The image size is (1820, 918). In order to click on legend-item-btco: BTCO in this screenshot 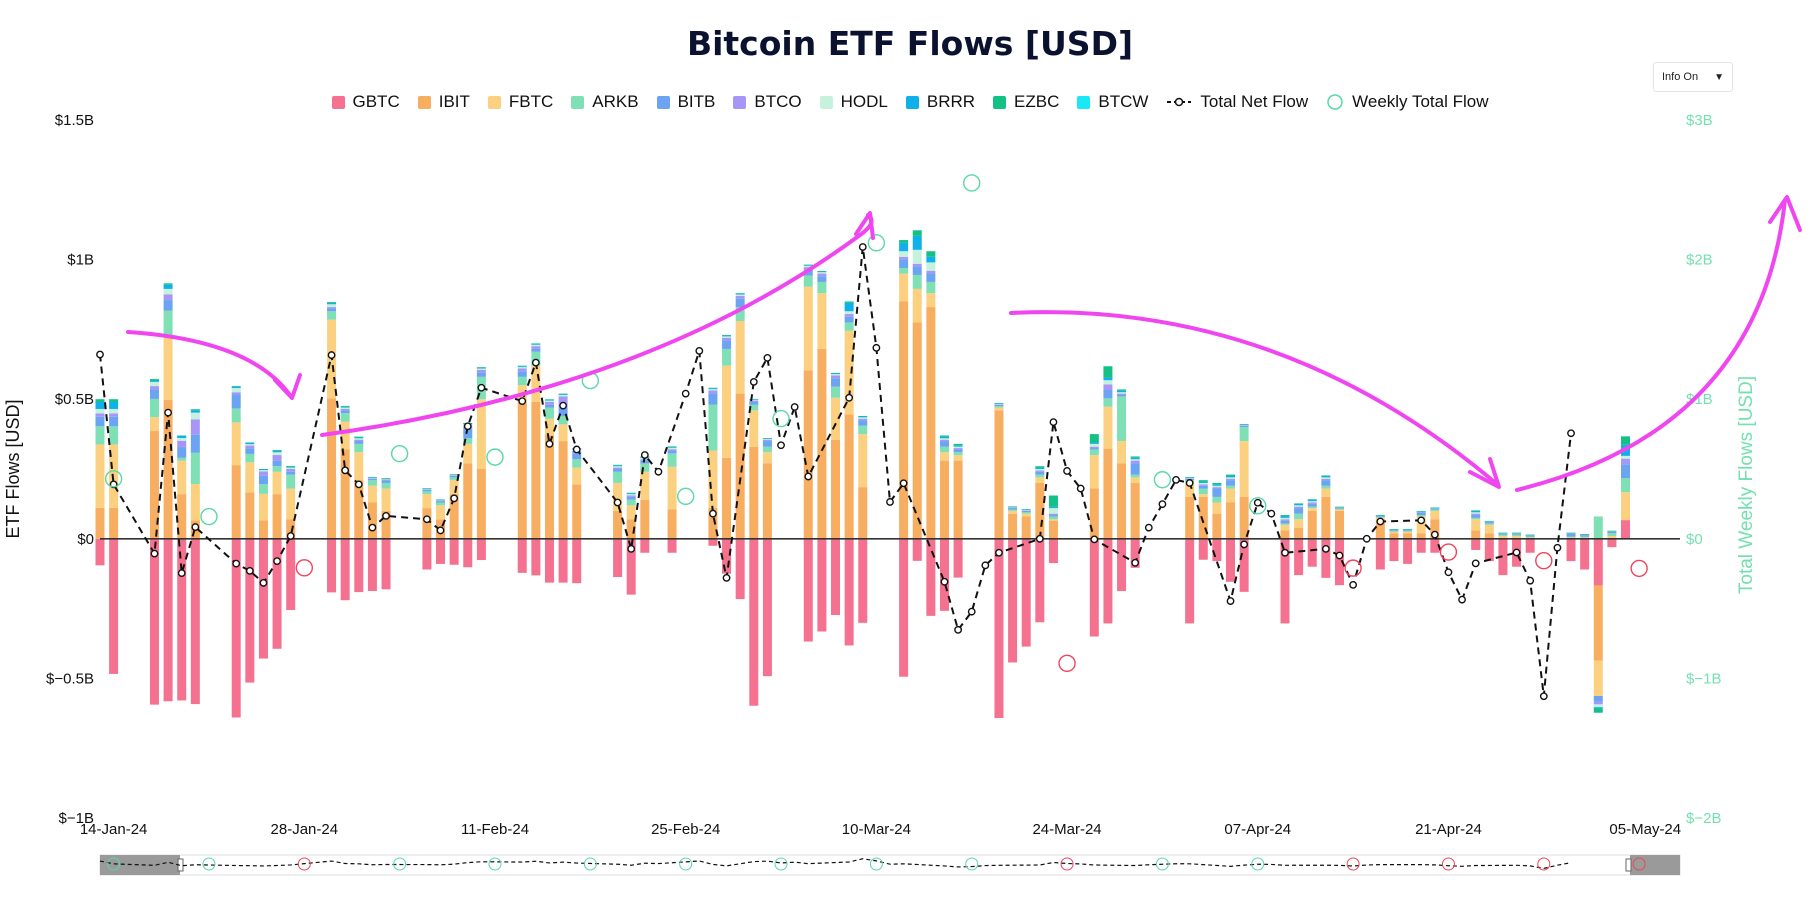, I will do `click(767, 102)`.